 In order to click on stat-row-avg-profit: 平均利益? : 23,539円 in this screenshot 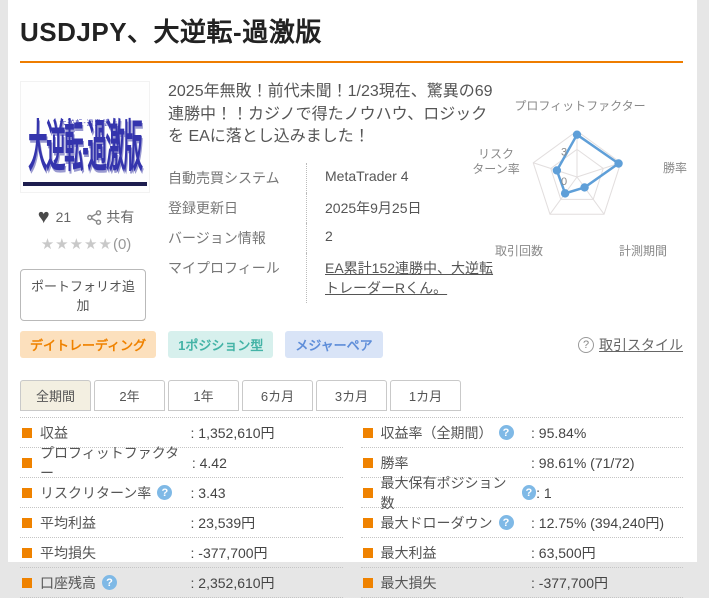, I will do `click(181, 523)`.